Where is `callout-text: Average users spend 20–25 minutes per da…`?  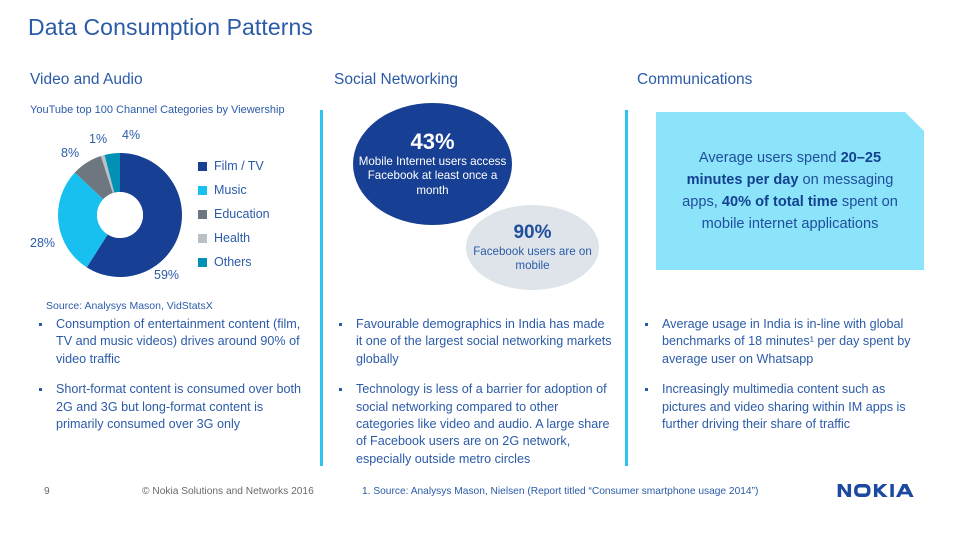
callout-text: Average users spend 20–25 minutes per da… is located at coordinates (790, 191).